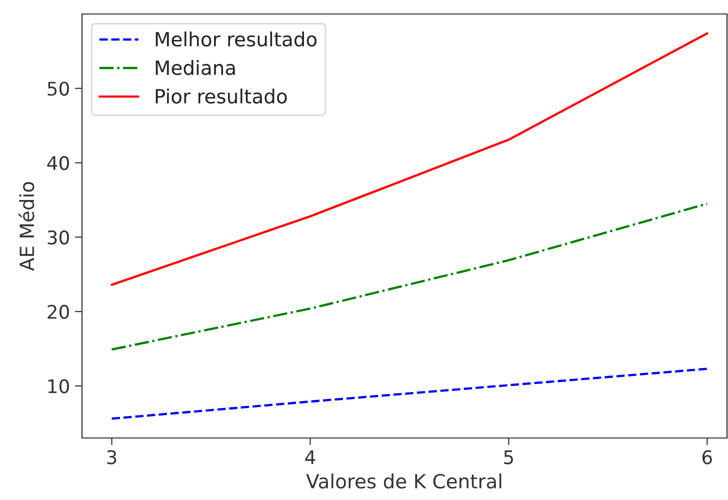  What do you see at coordinates (707, 457) in the screenshot?
I see `x-tick-label: 6` at bounding box center [707, 457].